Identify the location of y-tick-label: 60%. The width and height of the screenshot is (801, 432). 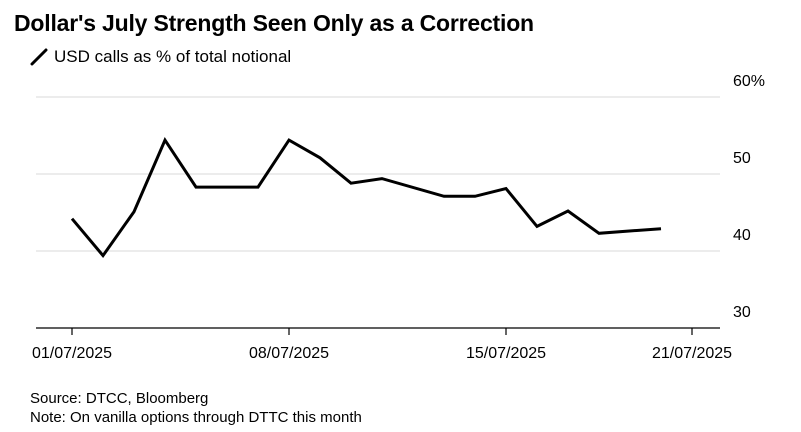
(749, 81).